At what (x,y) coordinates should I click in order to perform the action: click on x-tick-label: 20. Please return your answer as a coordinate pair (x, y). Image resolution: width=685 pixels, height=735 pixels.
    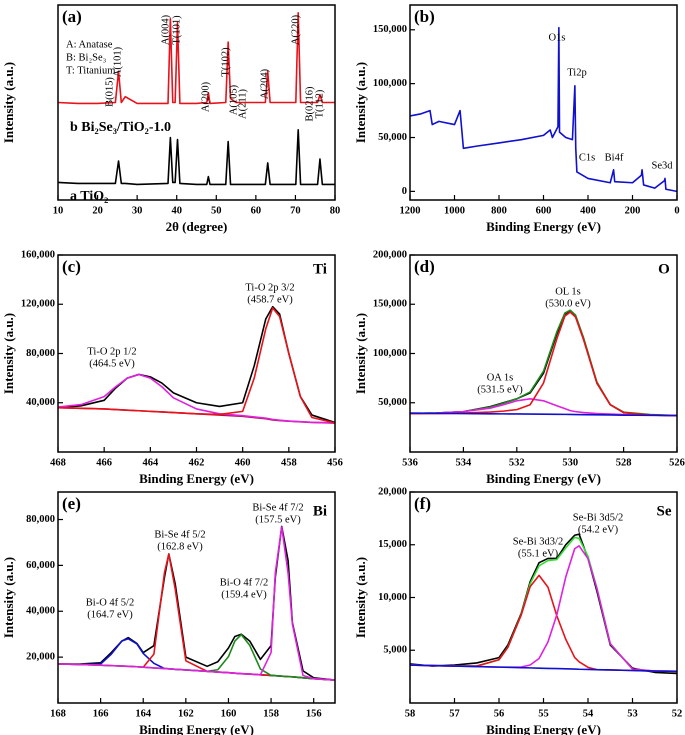
    Looking at the image, I should click on (97, 210).